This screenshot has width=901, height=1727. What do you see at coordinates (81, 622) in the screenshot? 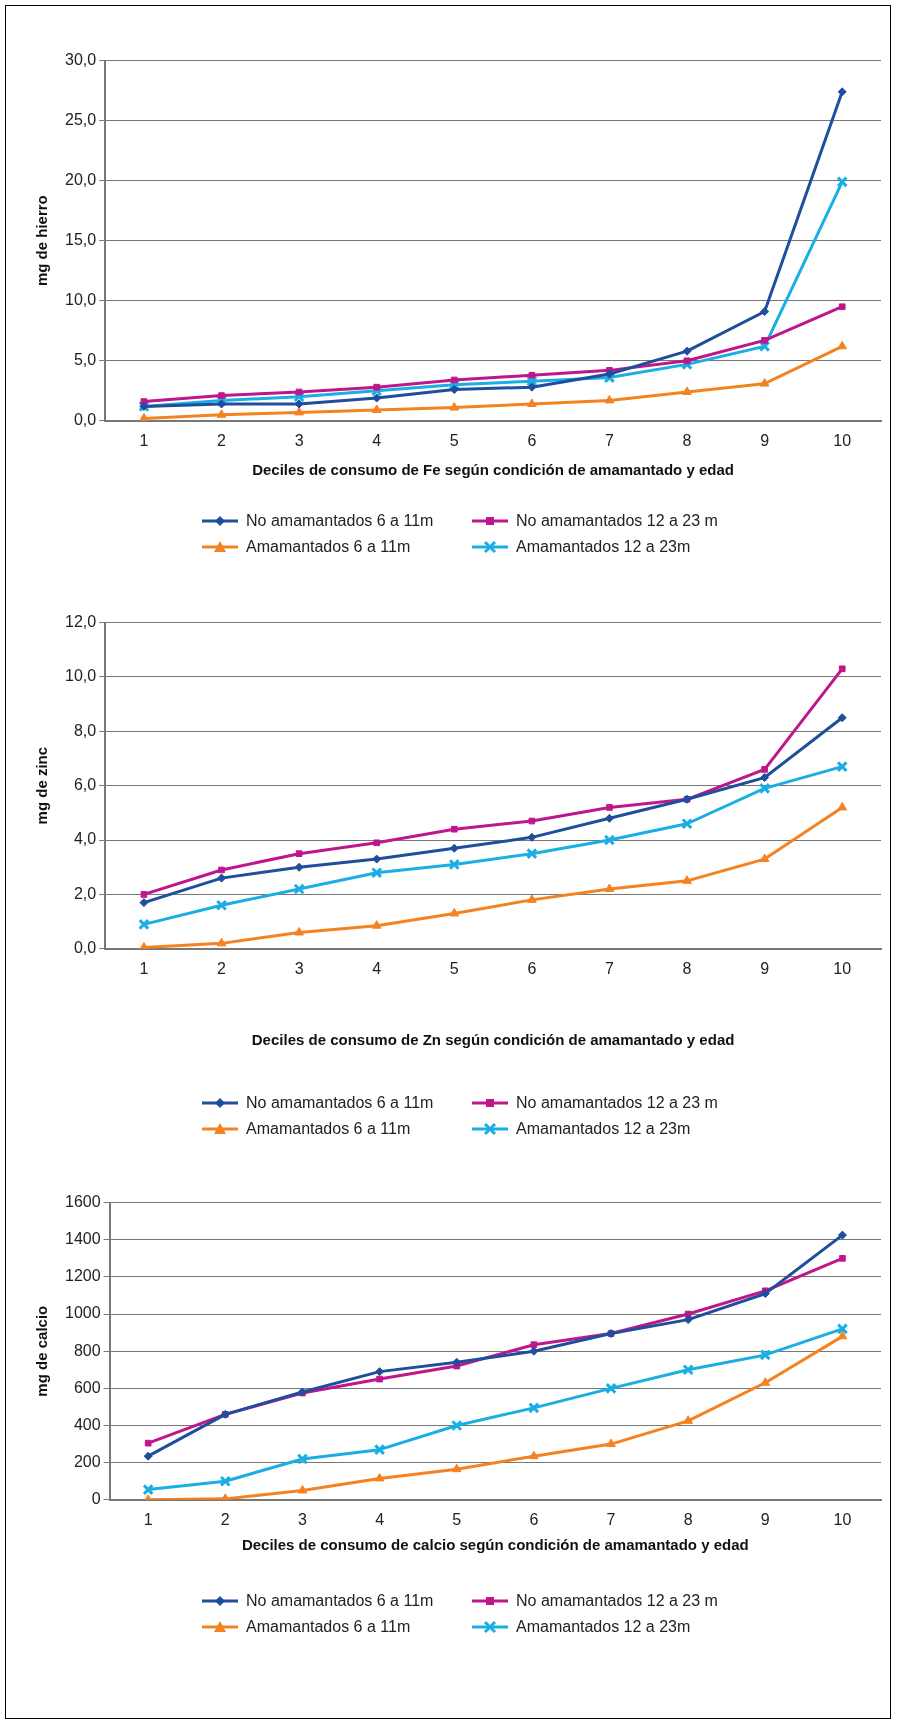
I see `y-tick-label: 12,0` at bounding box center [81, 622].